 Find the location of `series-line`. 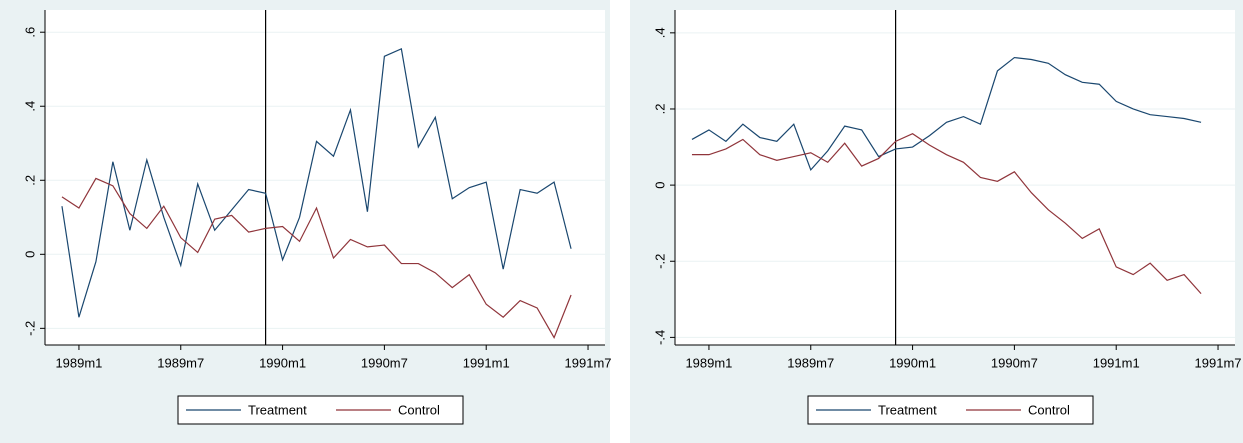

series-line is located at coordinates (946, 114).